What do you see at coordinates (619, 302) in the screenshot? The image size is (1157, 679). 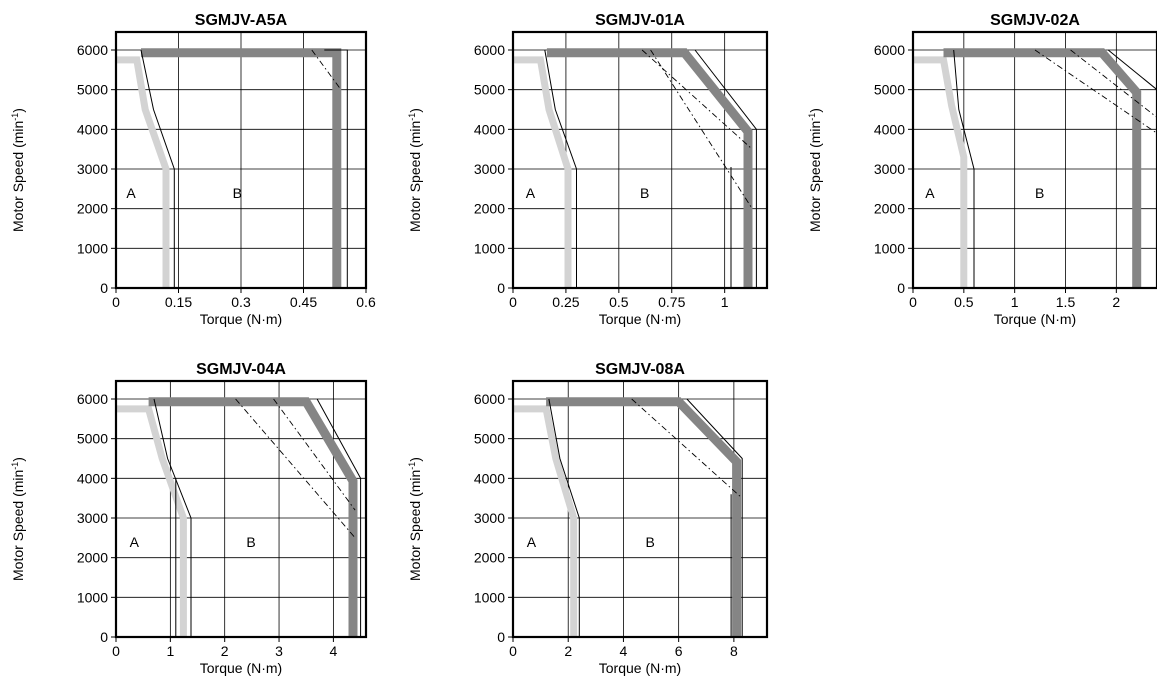 I see `x-tick-label: 0.5` at bounding box center [619, 302].